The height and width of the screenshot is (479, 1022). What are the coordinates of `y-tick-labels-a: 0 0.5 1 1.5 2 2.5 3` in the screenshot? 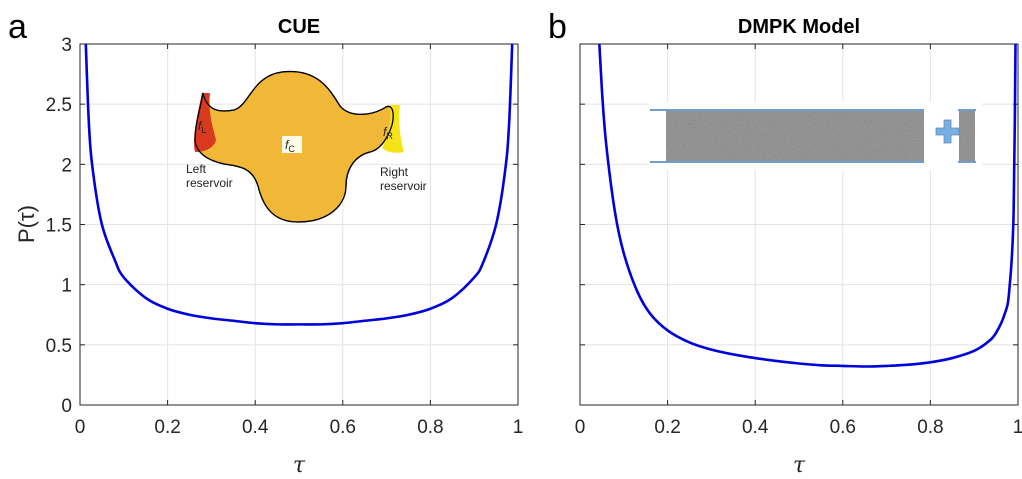 It's located at (59, 226).